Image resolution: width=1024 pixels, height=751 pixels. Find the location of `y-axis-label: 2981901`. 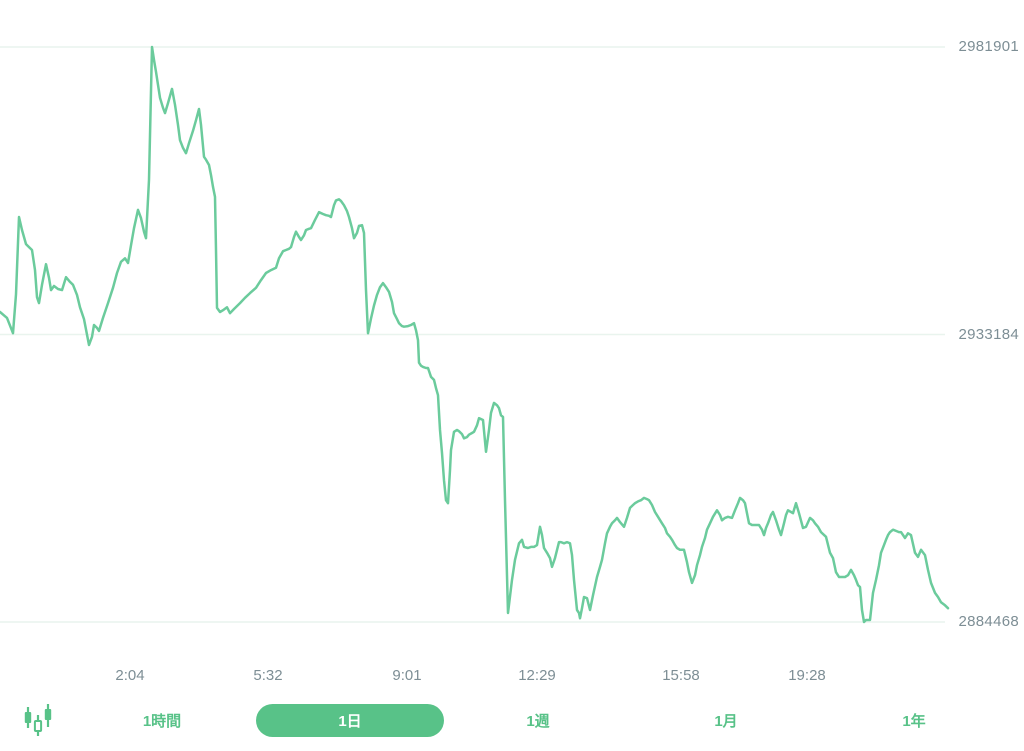

y-axis-label: 2981901 is located at coordinates (988, 46).